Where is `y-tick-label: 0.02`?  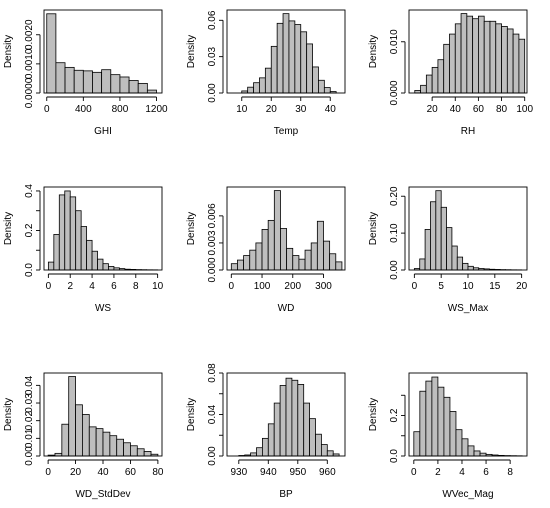 y-tick-label: 0.02 is located at coordinates (29, 421).